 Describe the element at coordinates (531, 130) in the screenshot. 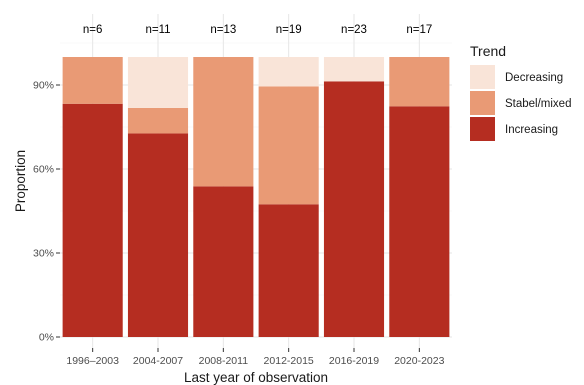

I see `legend-label: Increasing` at that location.